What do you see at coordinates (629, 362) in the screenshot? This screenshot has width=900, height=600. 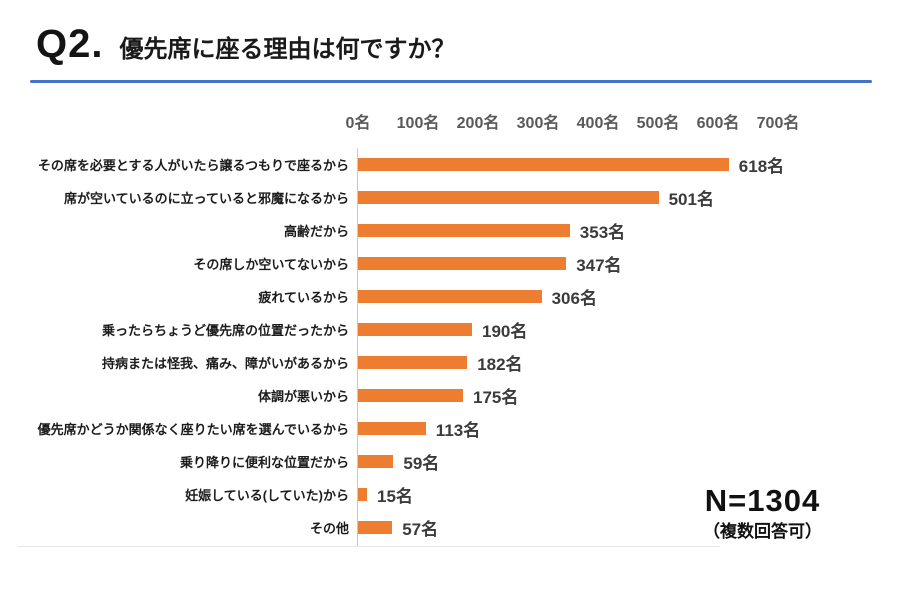 I see `bar-area: 182名` at bounding box center [629, 362].